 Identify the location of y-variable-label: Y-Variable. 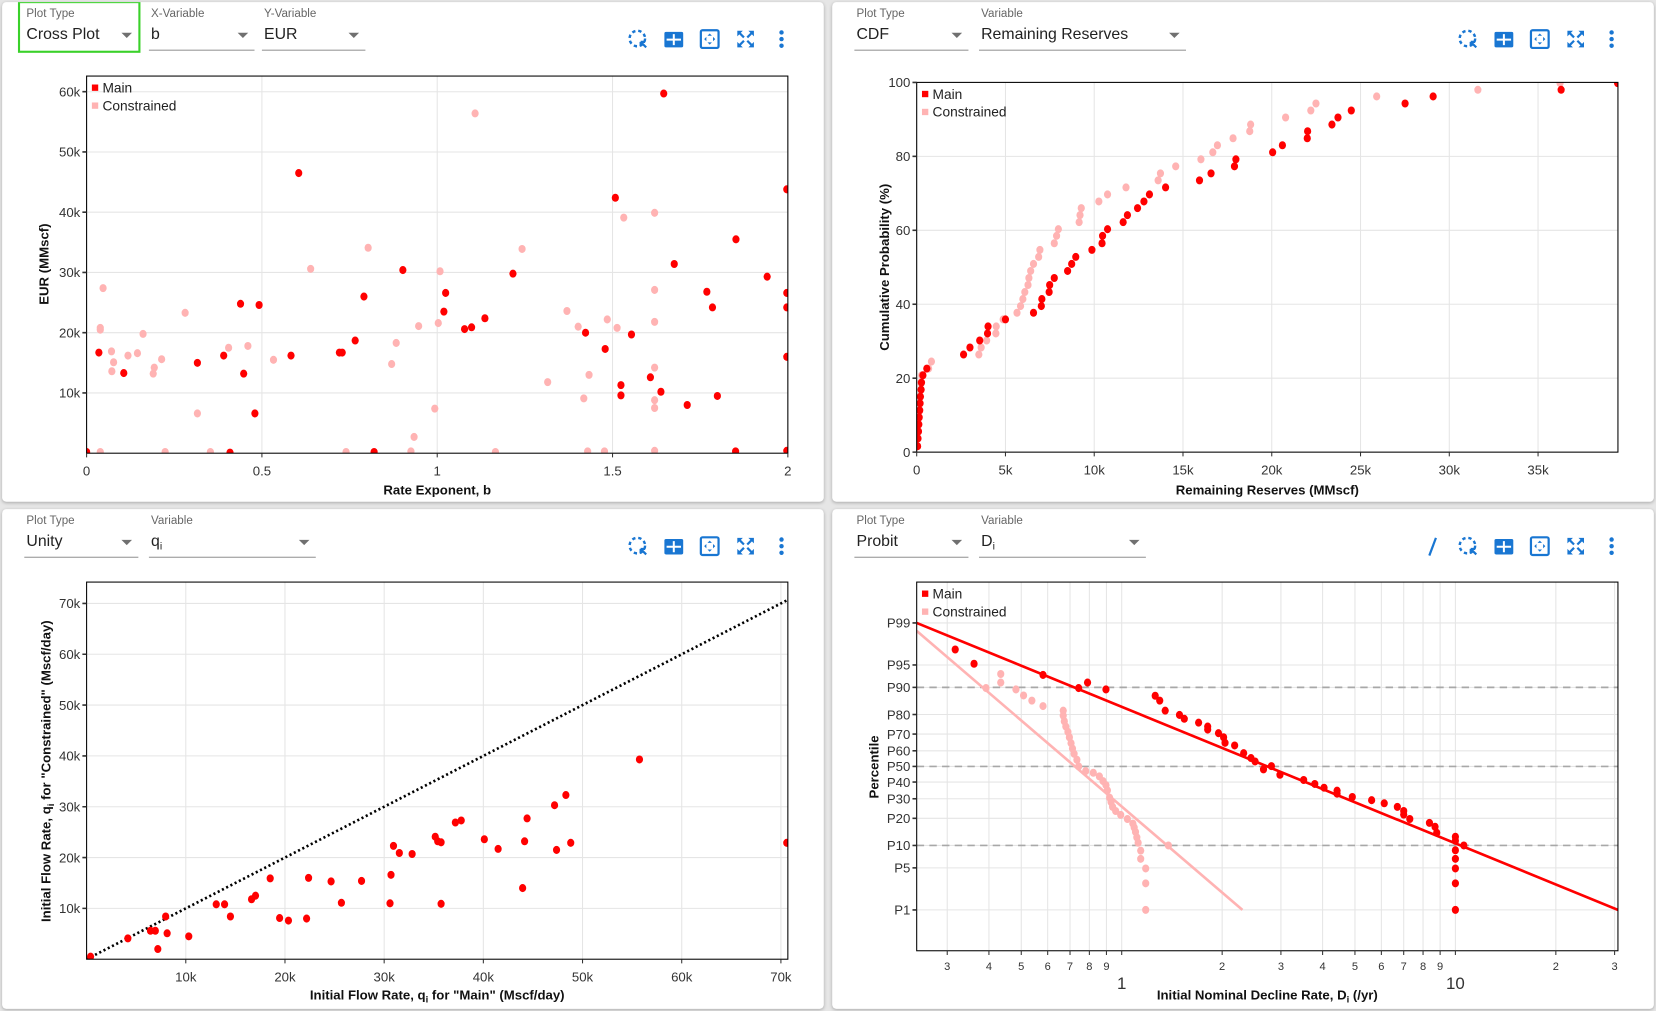
(290, 14).